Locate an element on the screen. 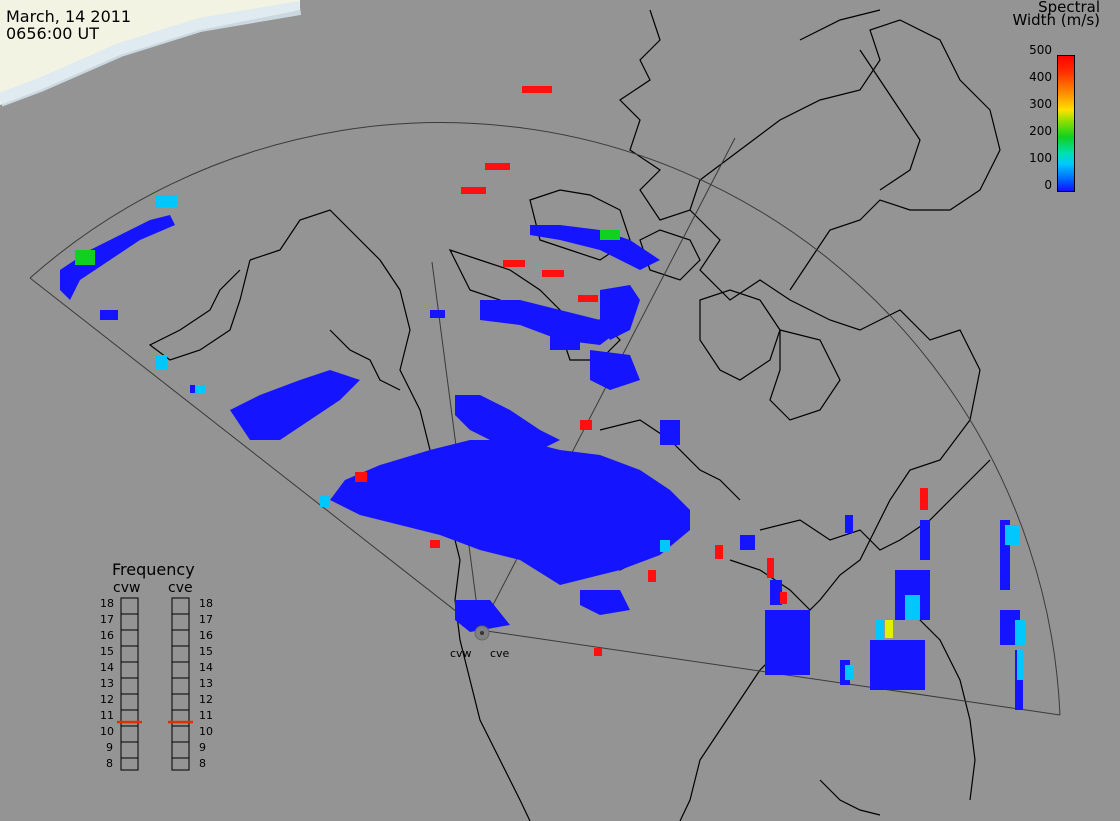 This screenshot has width=1120, height=821. cve-frequency-indicator is located at coordinates (180, 722).